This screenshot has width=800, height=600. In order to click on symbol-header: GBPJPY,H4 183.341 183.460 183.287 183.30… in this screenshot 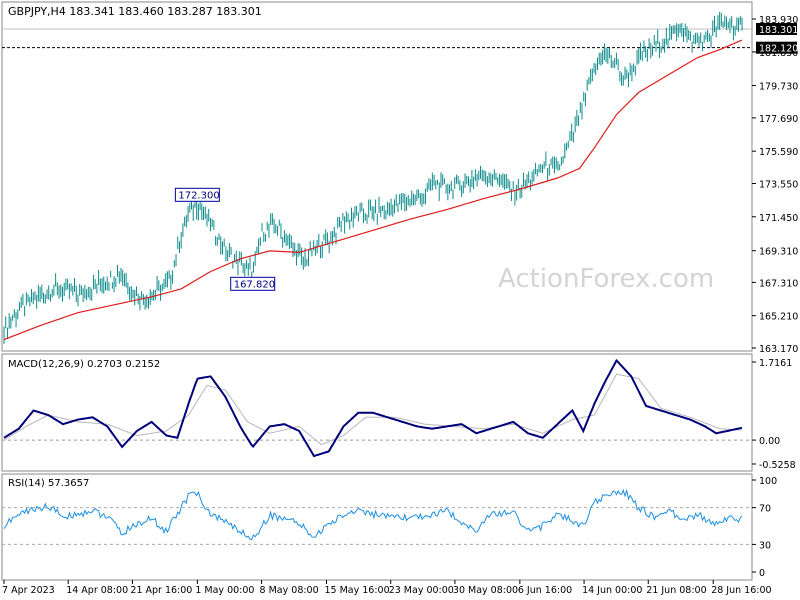, I will do `click(135, 11)`.